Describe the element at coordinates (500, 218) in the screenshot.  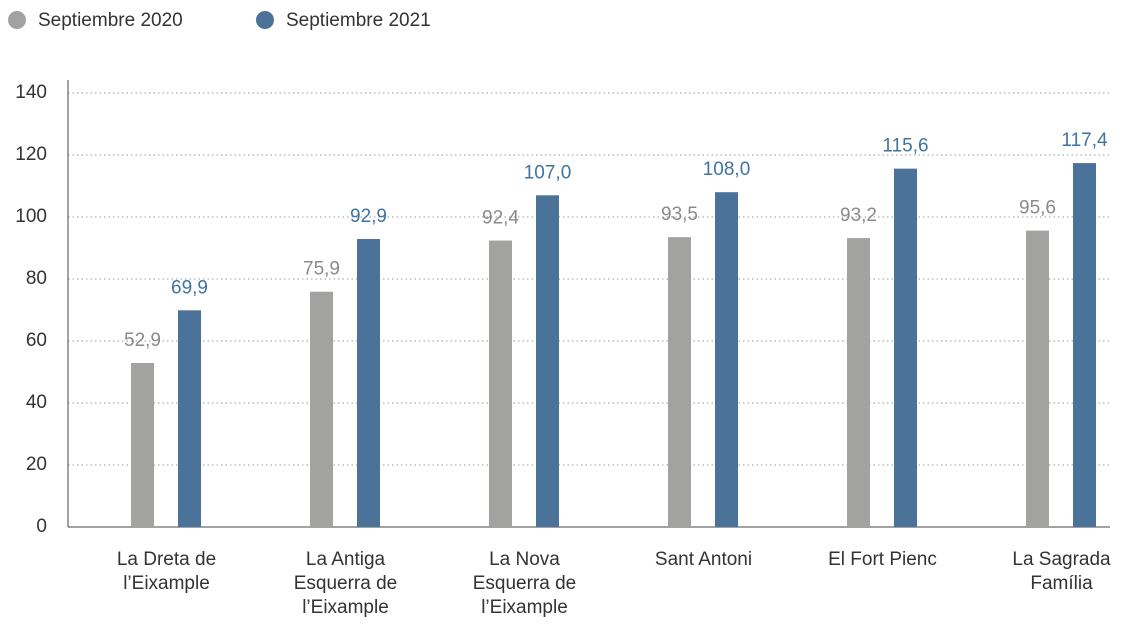
I see `value-label: 92,4` at that location.